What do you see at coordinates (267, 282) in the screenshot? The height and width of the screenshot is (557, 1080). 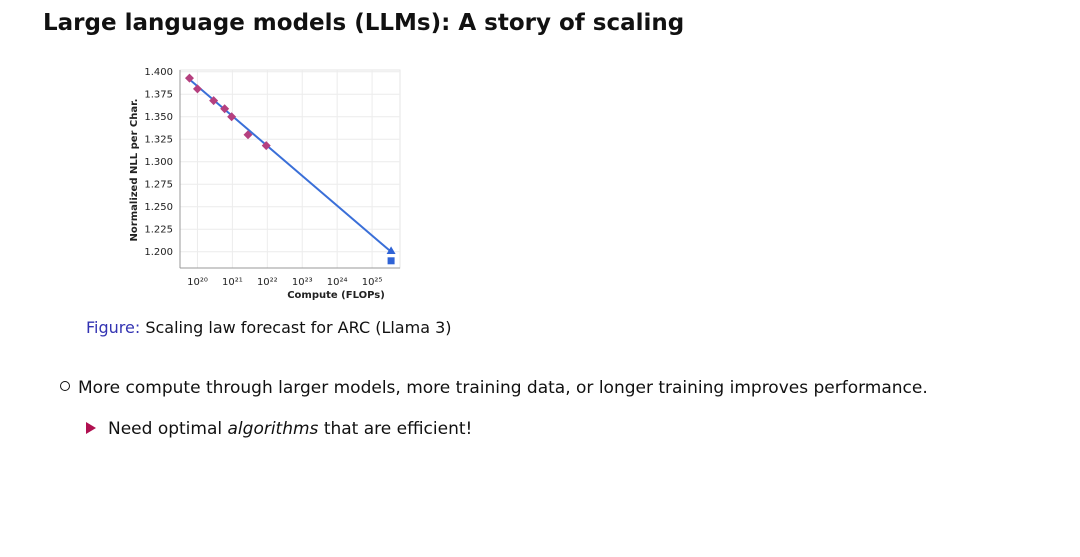 I see `x-tick-label: 10²²` at bounding box center [267, 282].